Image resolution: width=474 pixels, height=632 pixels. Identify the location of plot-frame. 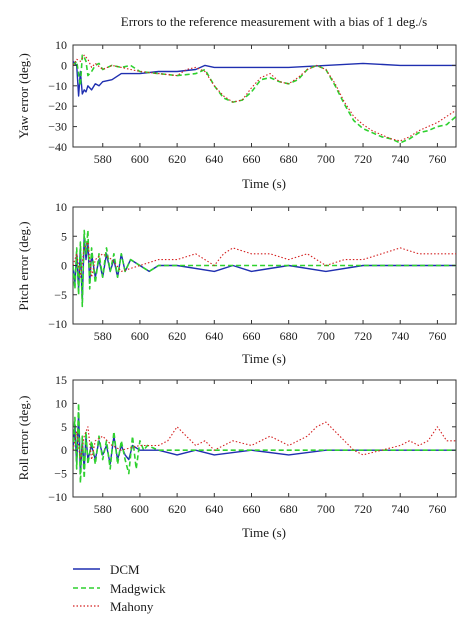
(264, 96).